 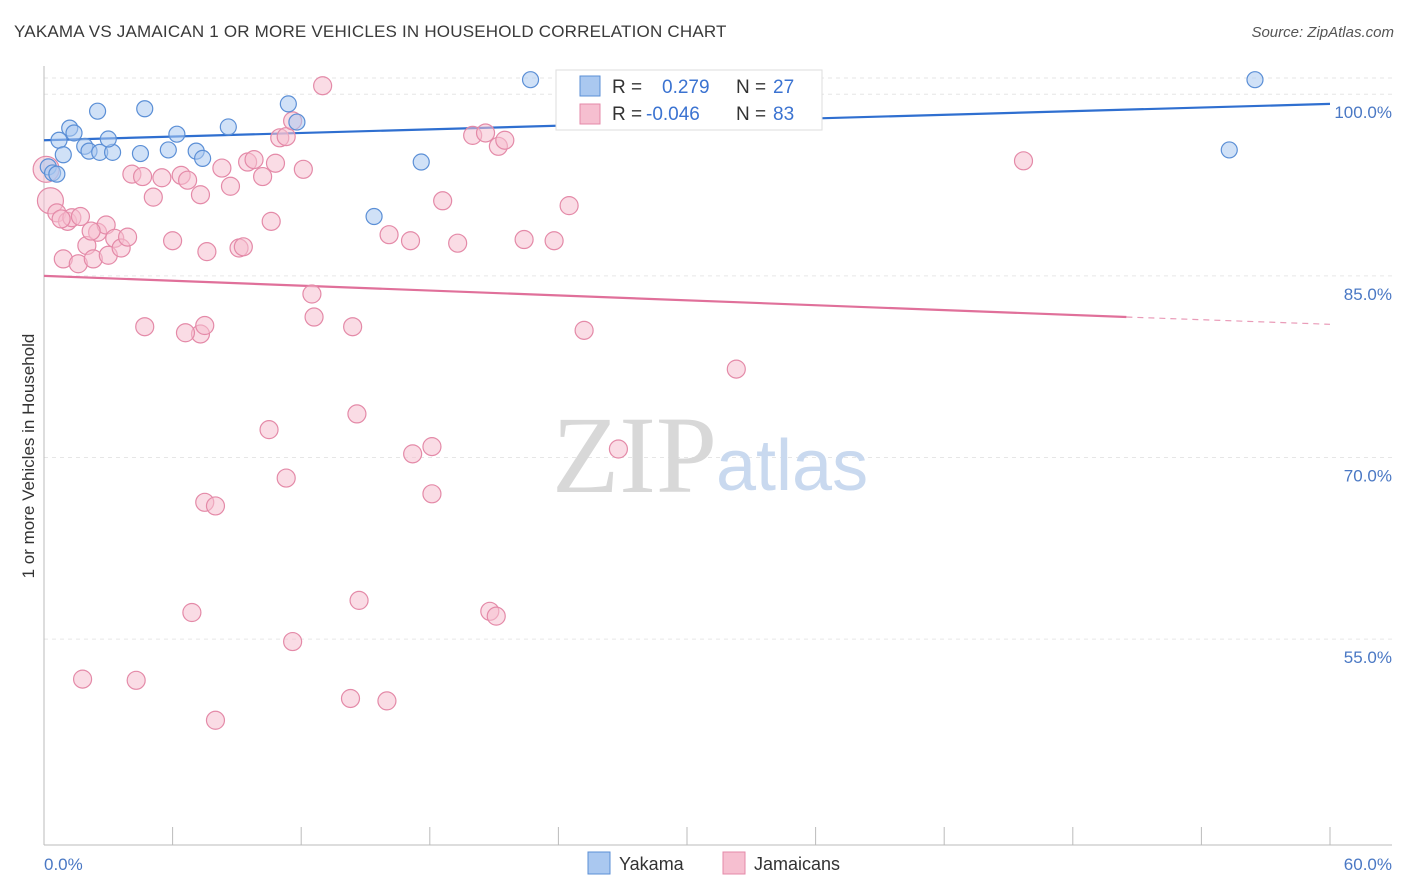 What do you see at coordinates (783, 114) in the screenshot?
I see `legend-n-value-jamaicans: 83` at bounding box center [783, 114].